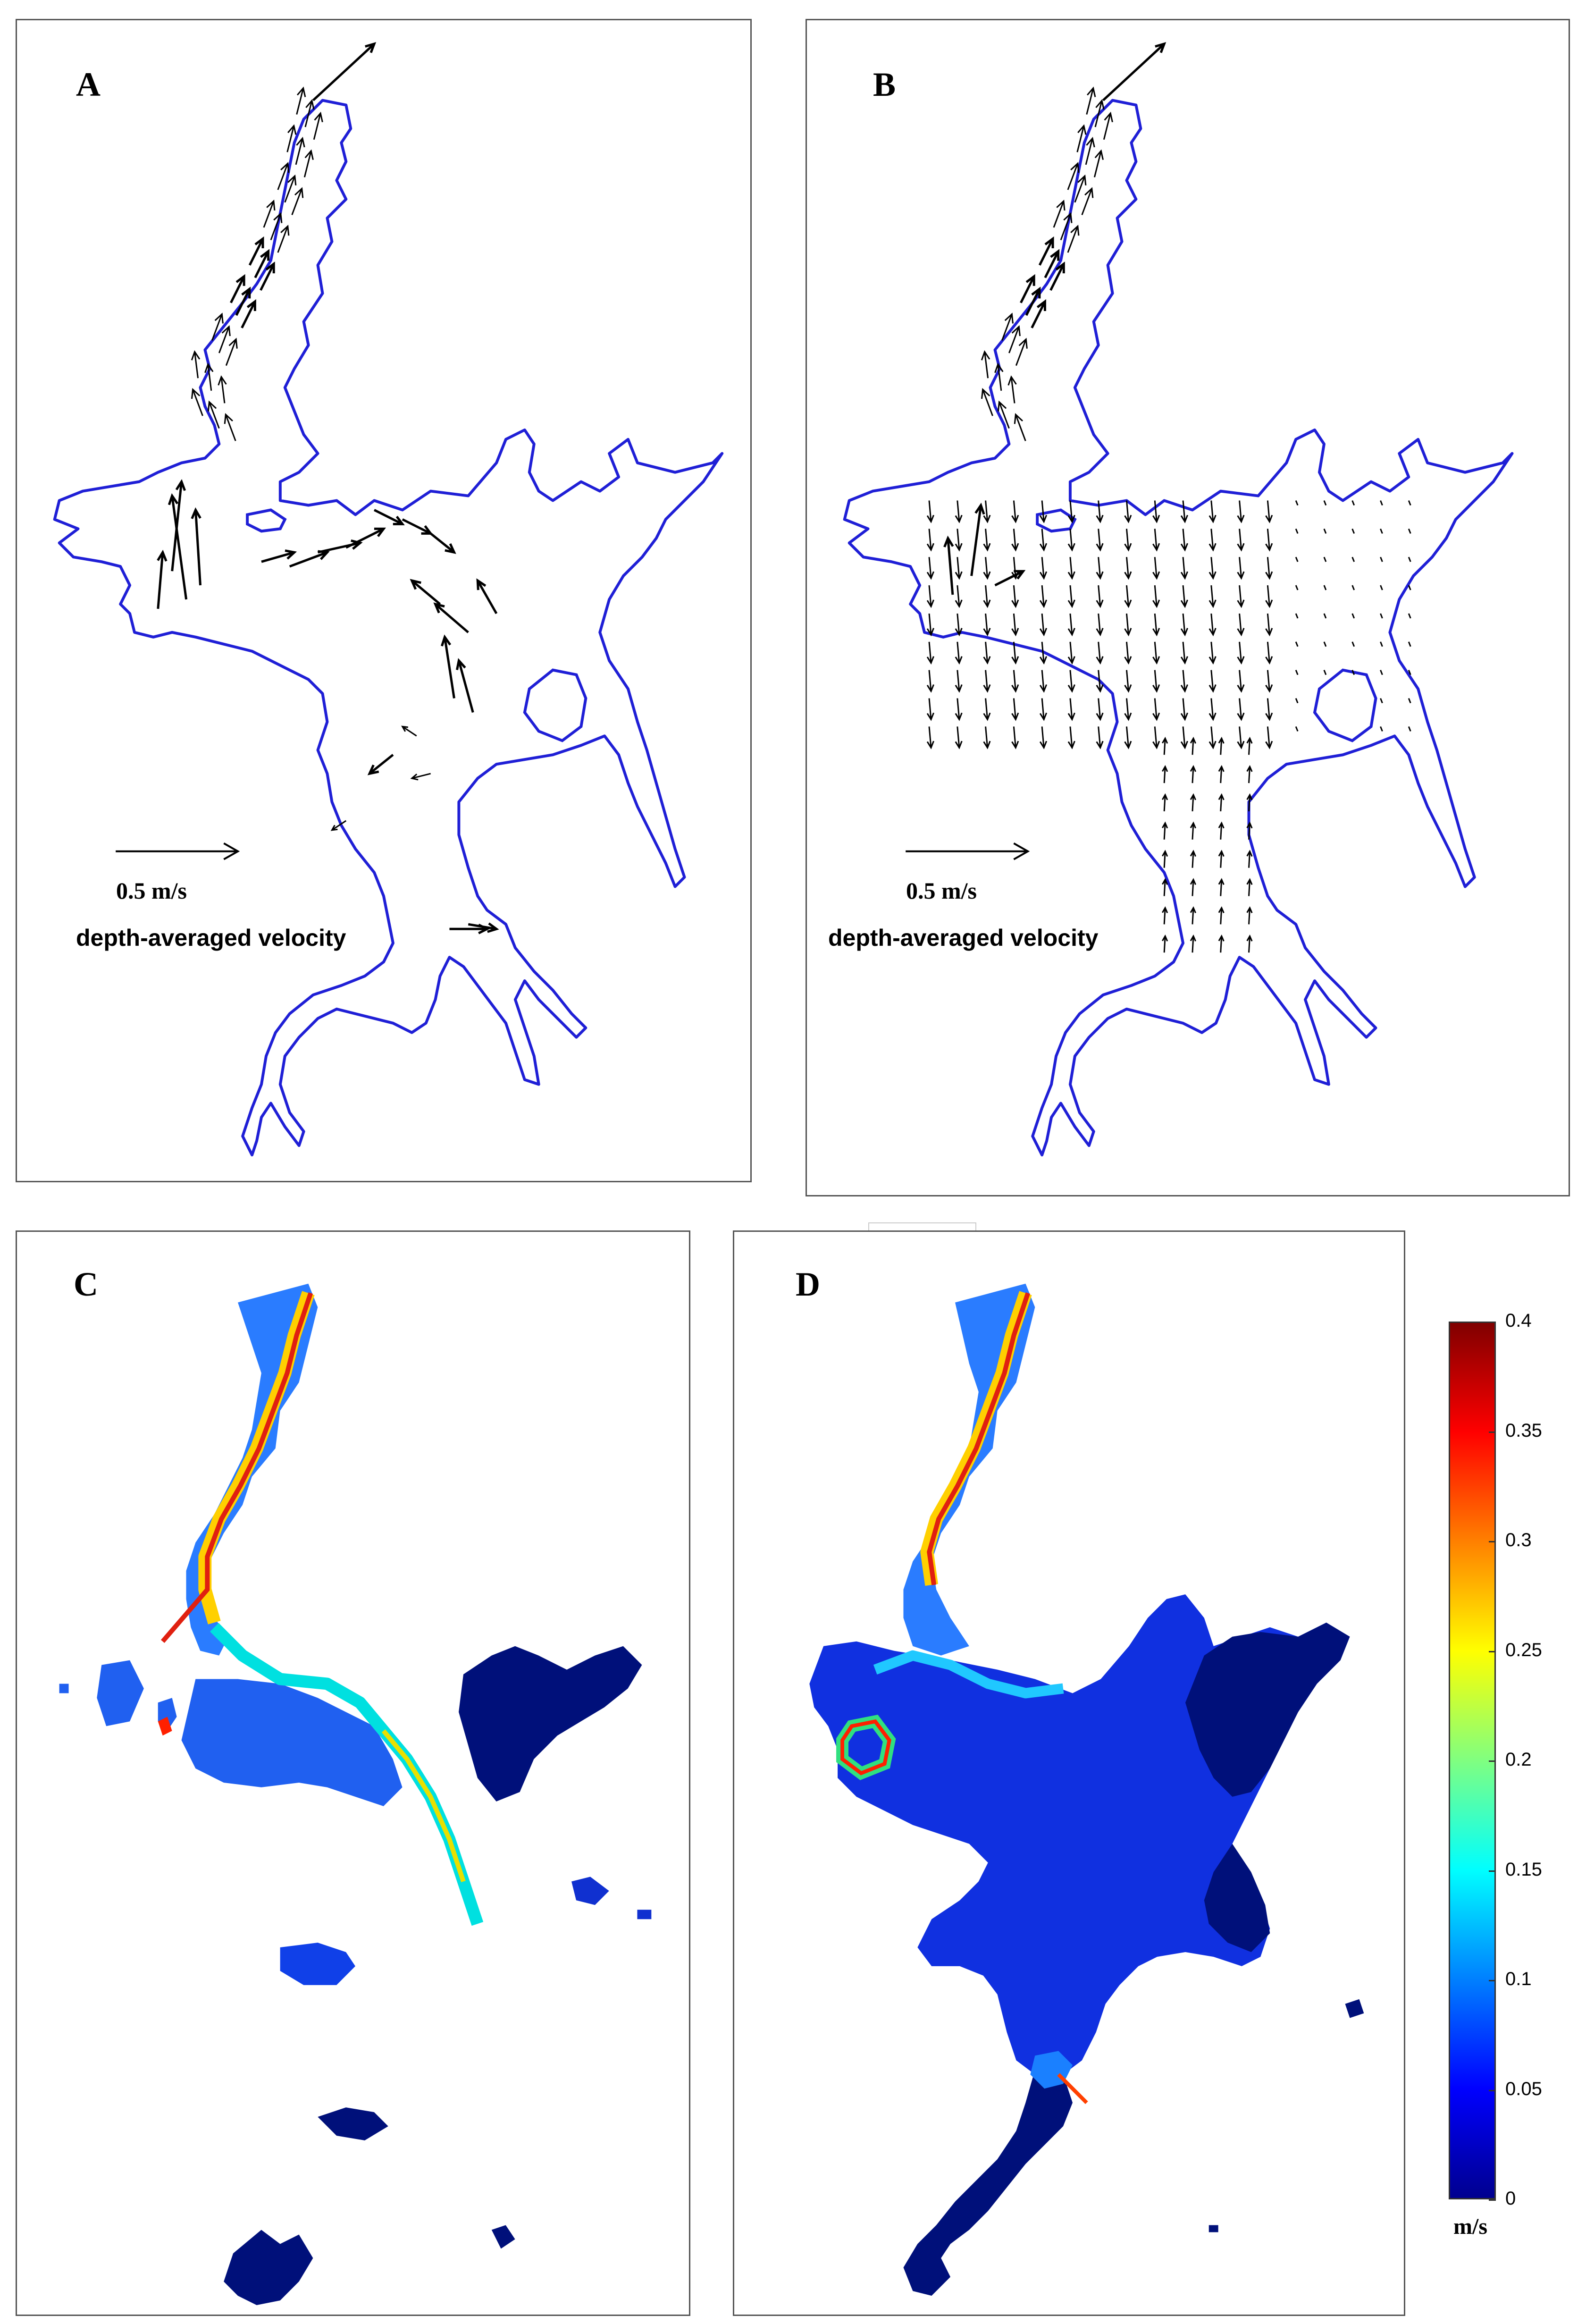 Image resolution: width=1586 pixels, height=2324 pixels. Describe the element at coordinates (1518, 1979) in the screenshot. I see `colorbar-tick-label: 0.1` at that location.